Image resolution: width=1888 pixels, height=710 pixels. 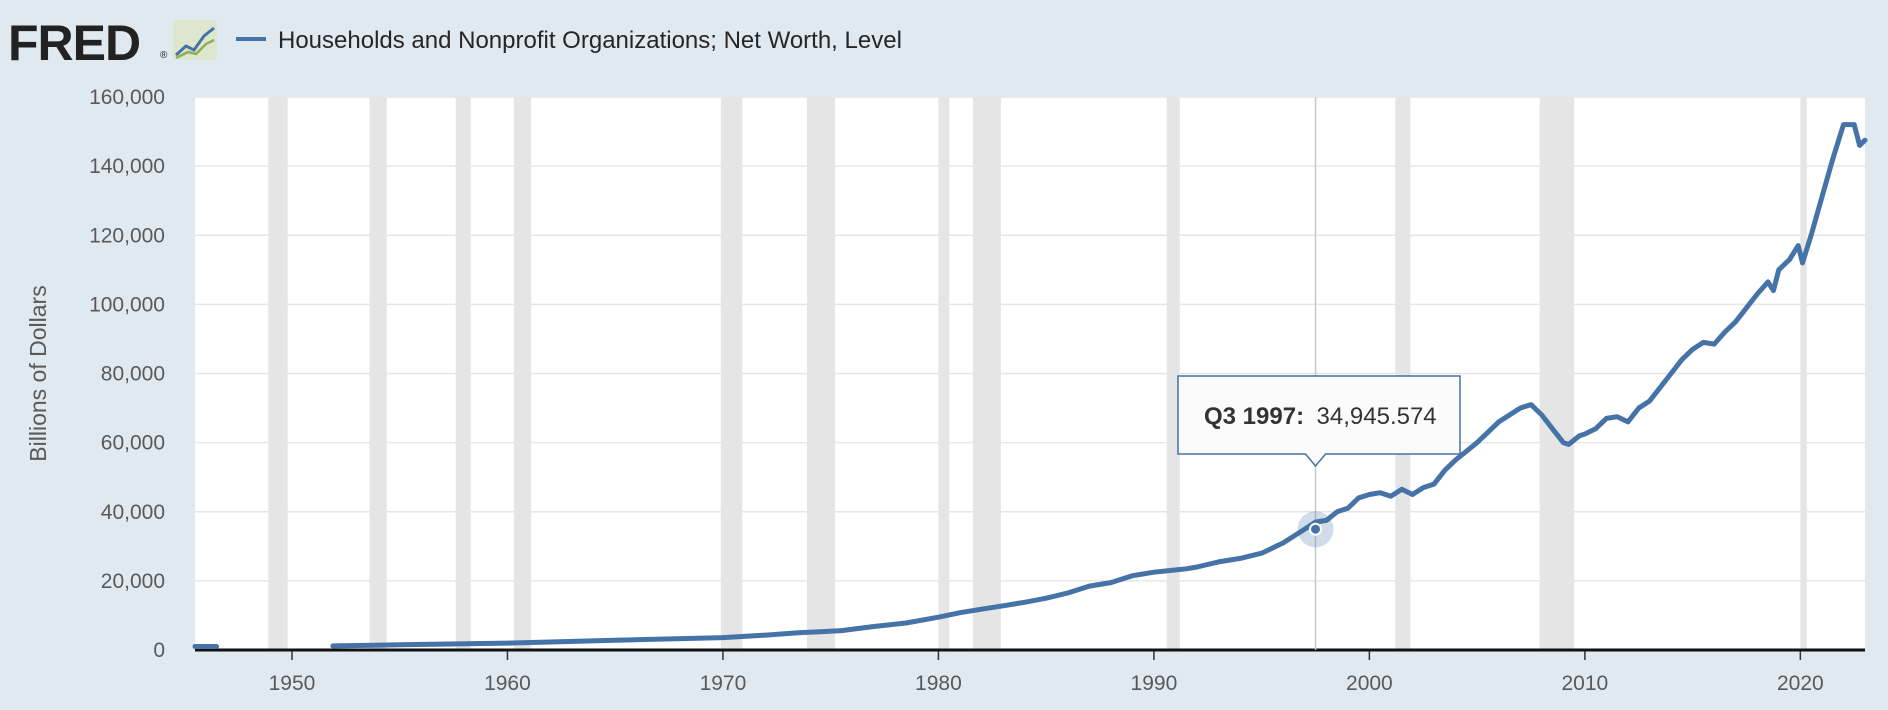 I want to click on tooltip-label: Q3 1997:, so click(x=1254, y=416).